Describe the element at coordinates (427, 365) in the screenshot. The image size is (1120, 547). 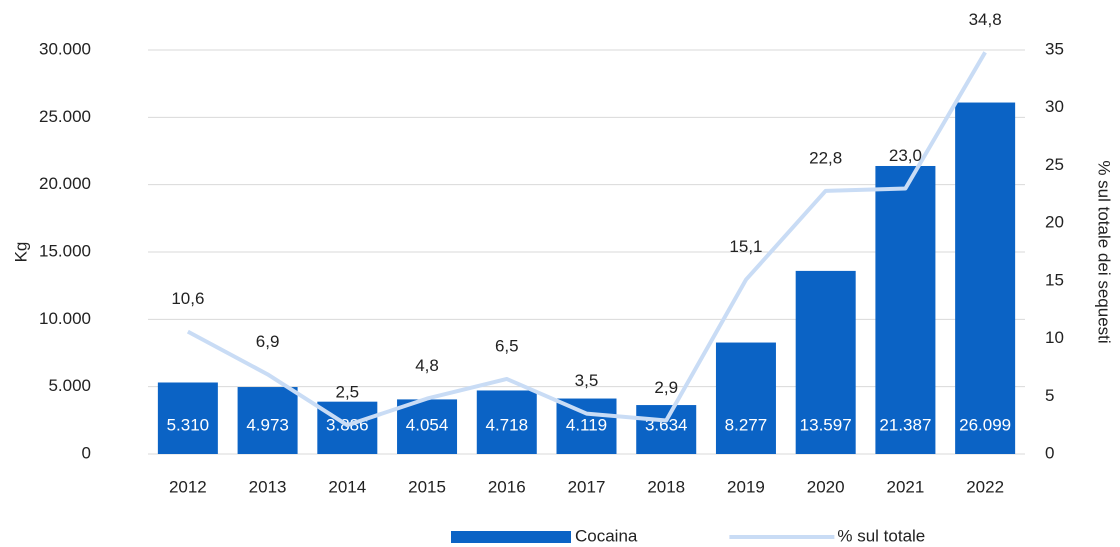
I see `line-value-label: 4,8` at that location.